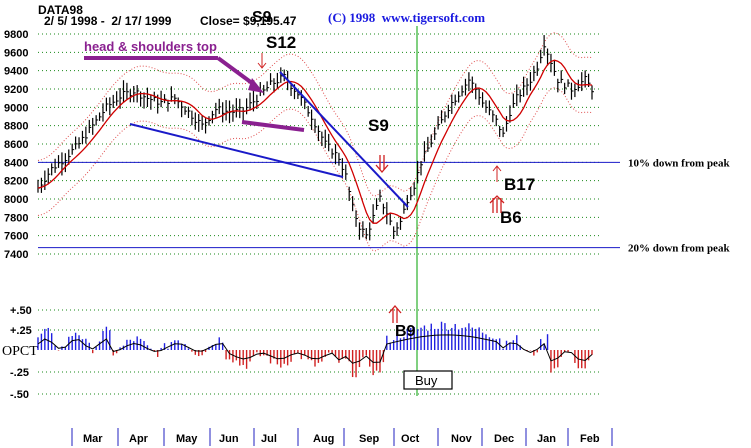 This screenshot has width=751, height=448. What do you see at coordinates (546, 439) in the screenshot?
I see `month-label: Jan` at bounding box center [546, 439].